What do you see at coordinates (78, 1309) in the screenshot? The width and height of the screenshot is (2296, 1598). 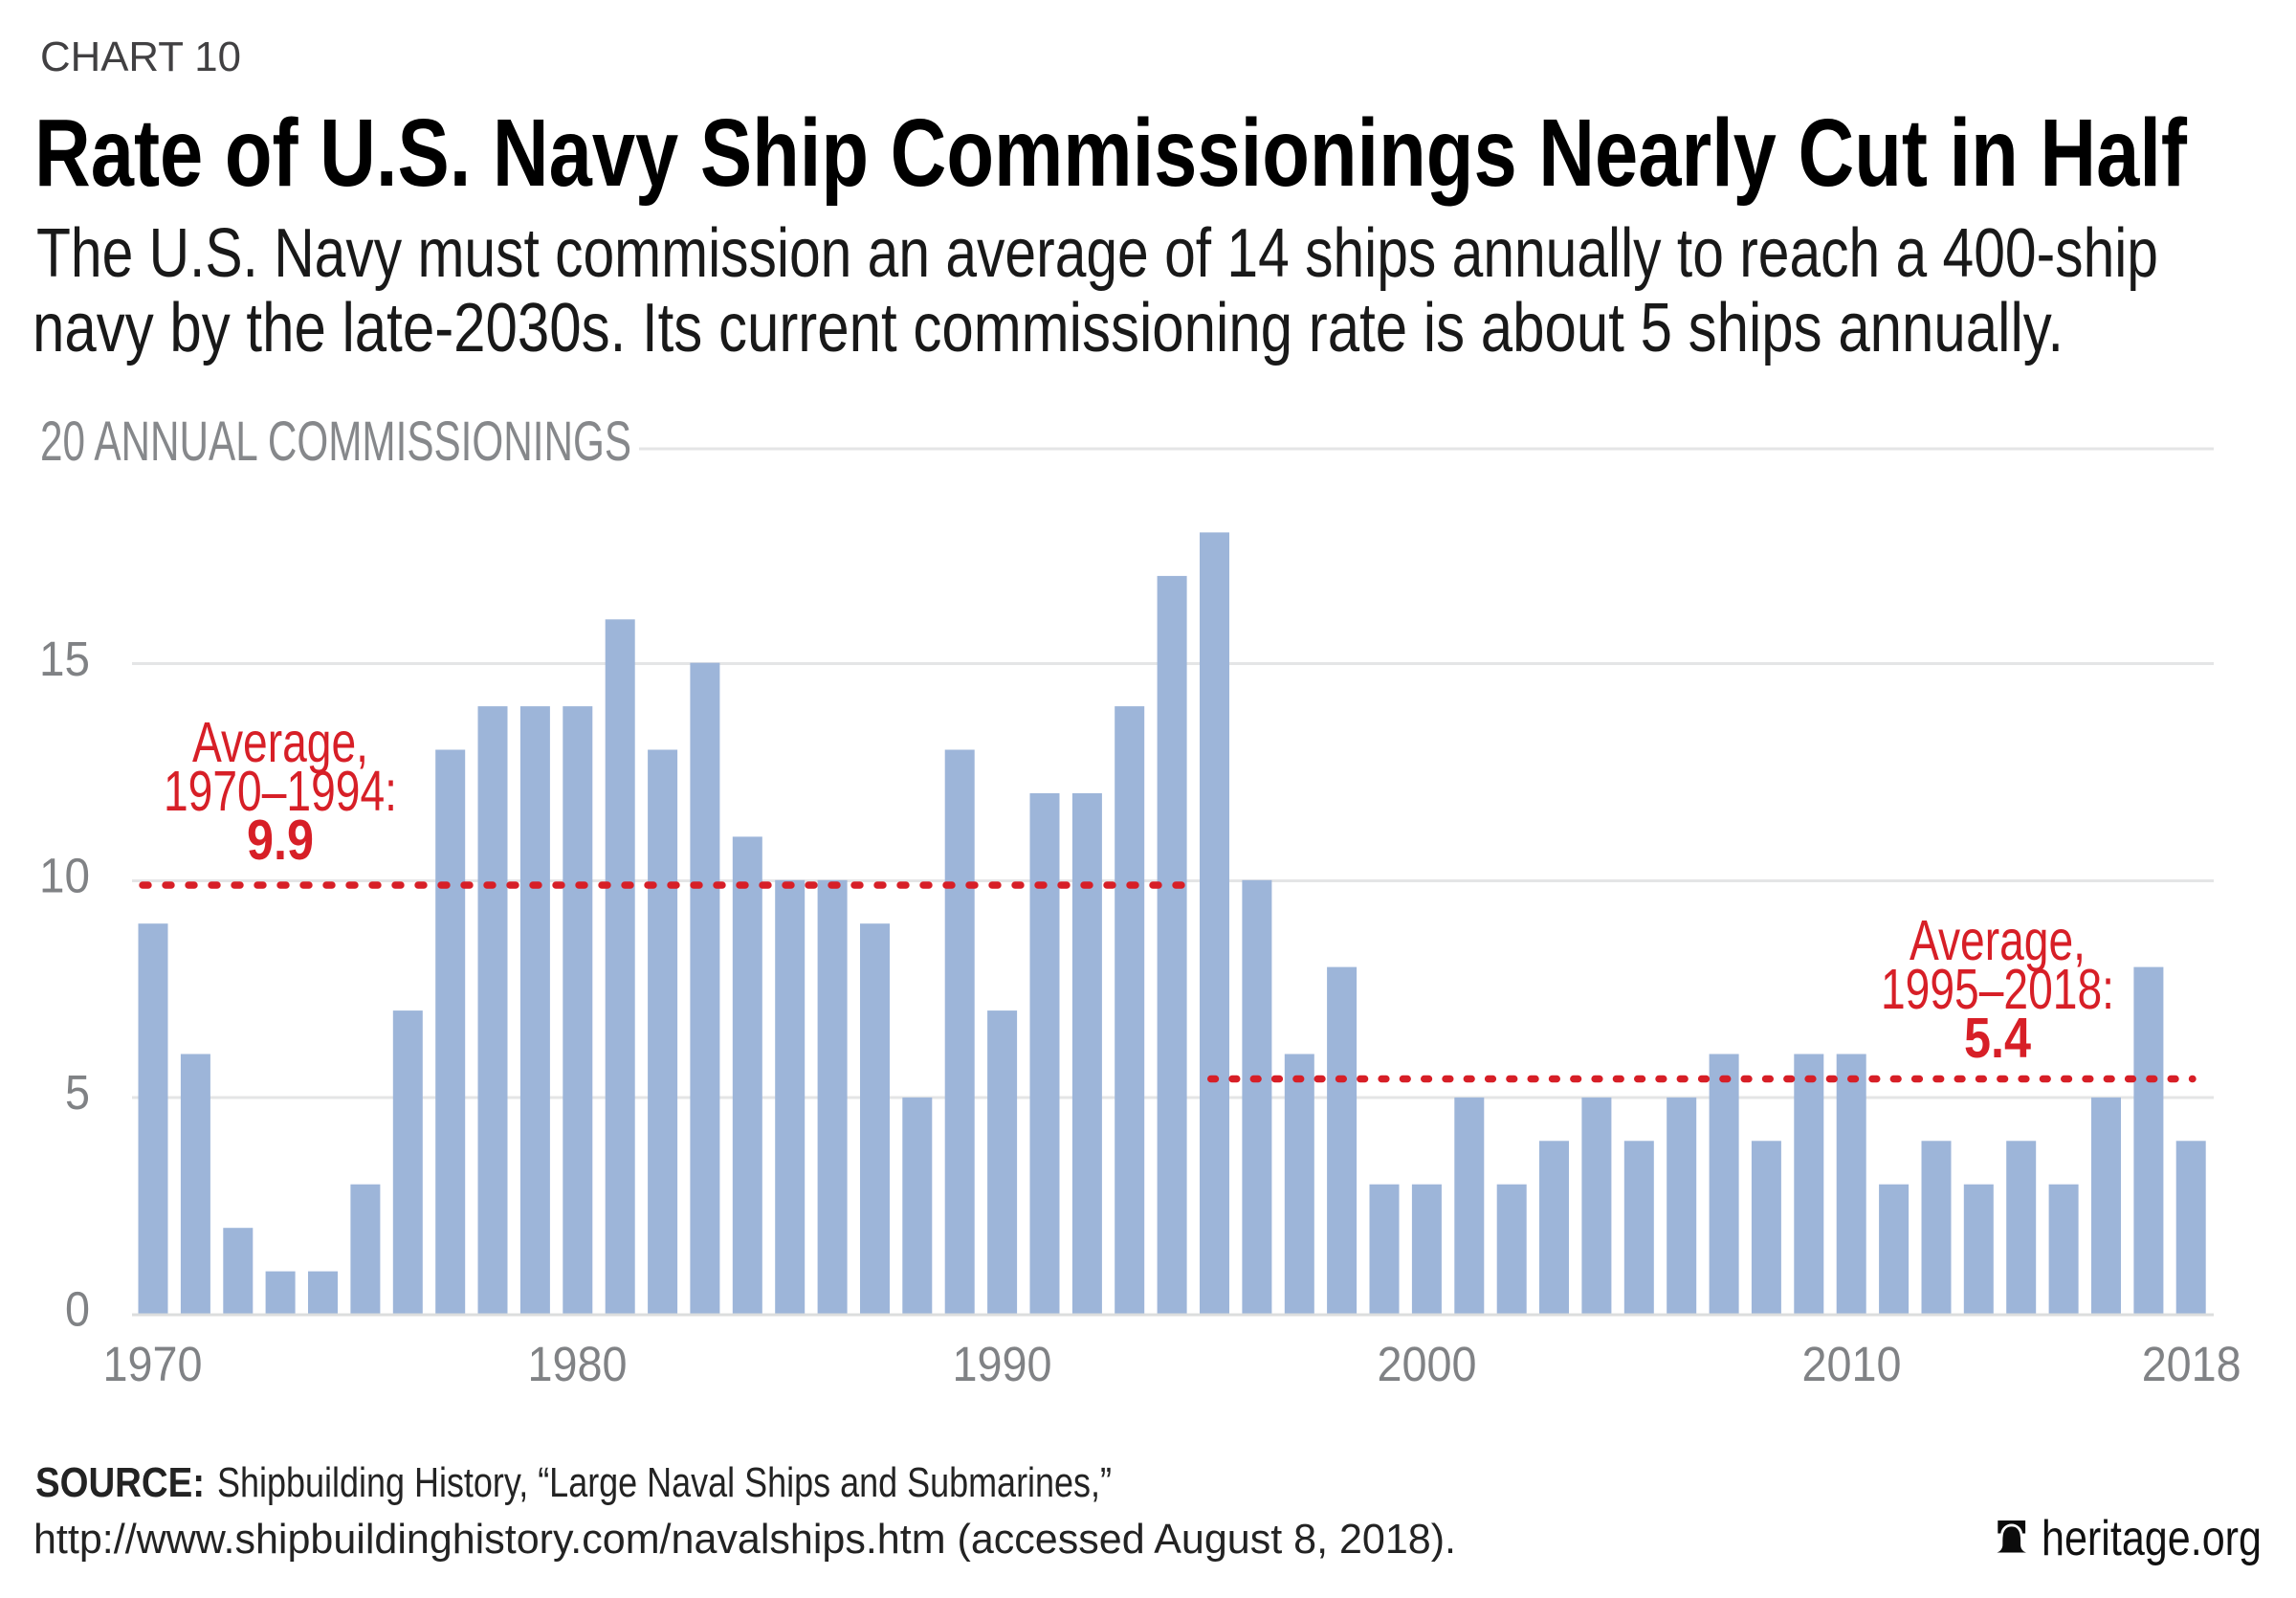 I see `svg-text: 0` at bounding box center [78, 1309].